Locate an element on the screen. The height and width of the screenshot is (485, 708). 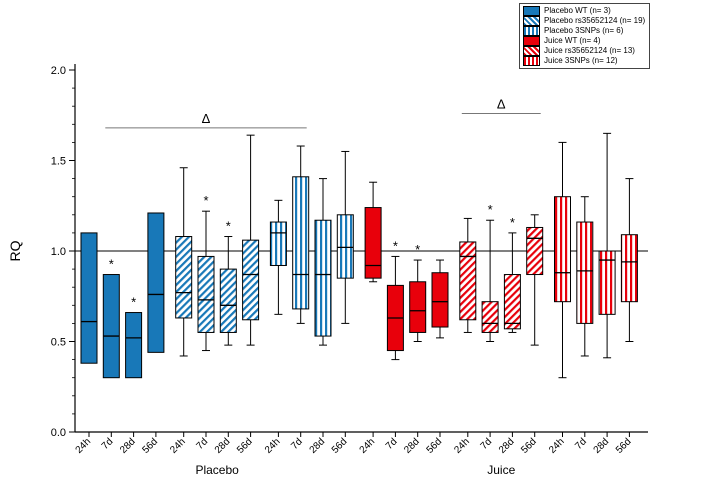
legend-label: Placebo 3SNPs (n= 6) is located at coordinates (584, 30).